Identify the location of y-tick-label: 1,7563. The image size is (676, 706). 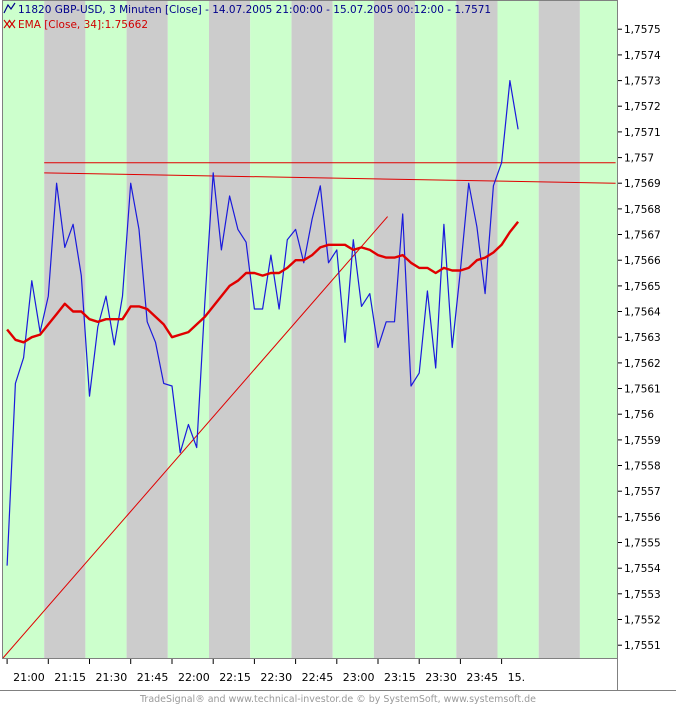
(642, 338).